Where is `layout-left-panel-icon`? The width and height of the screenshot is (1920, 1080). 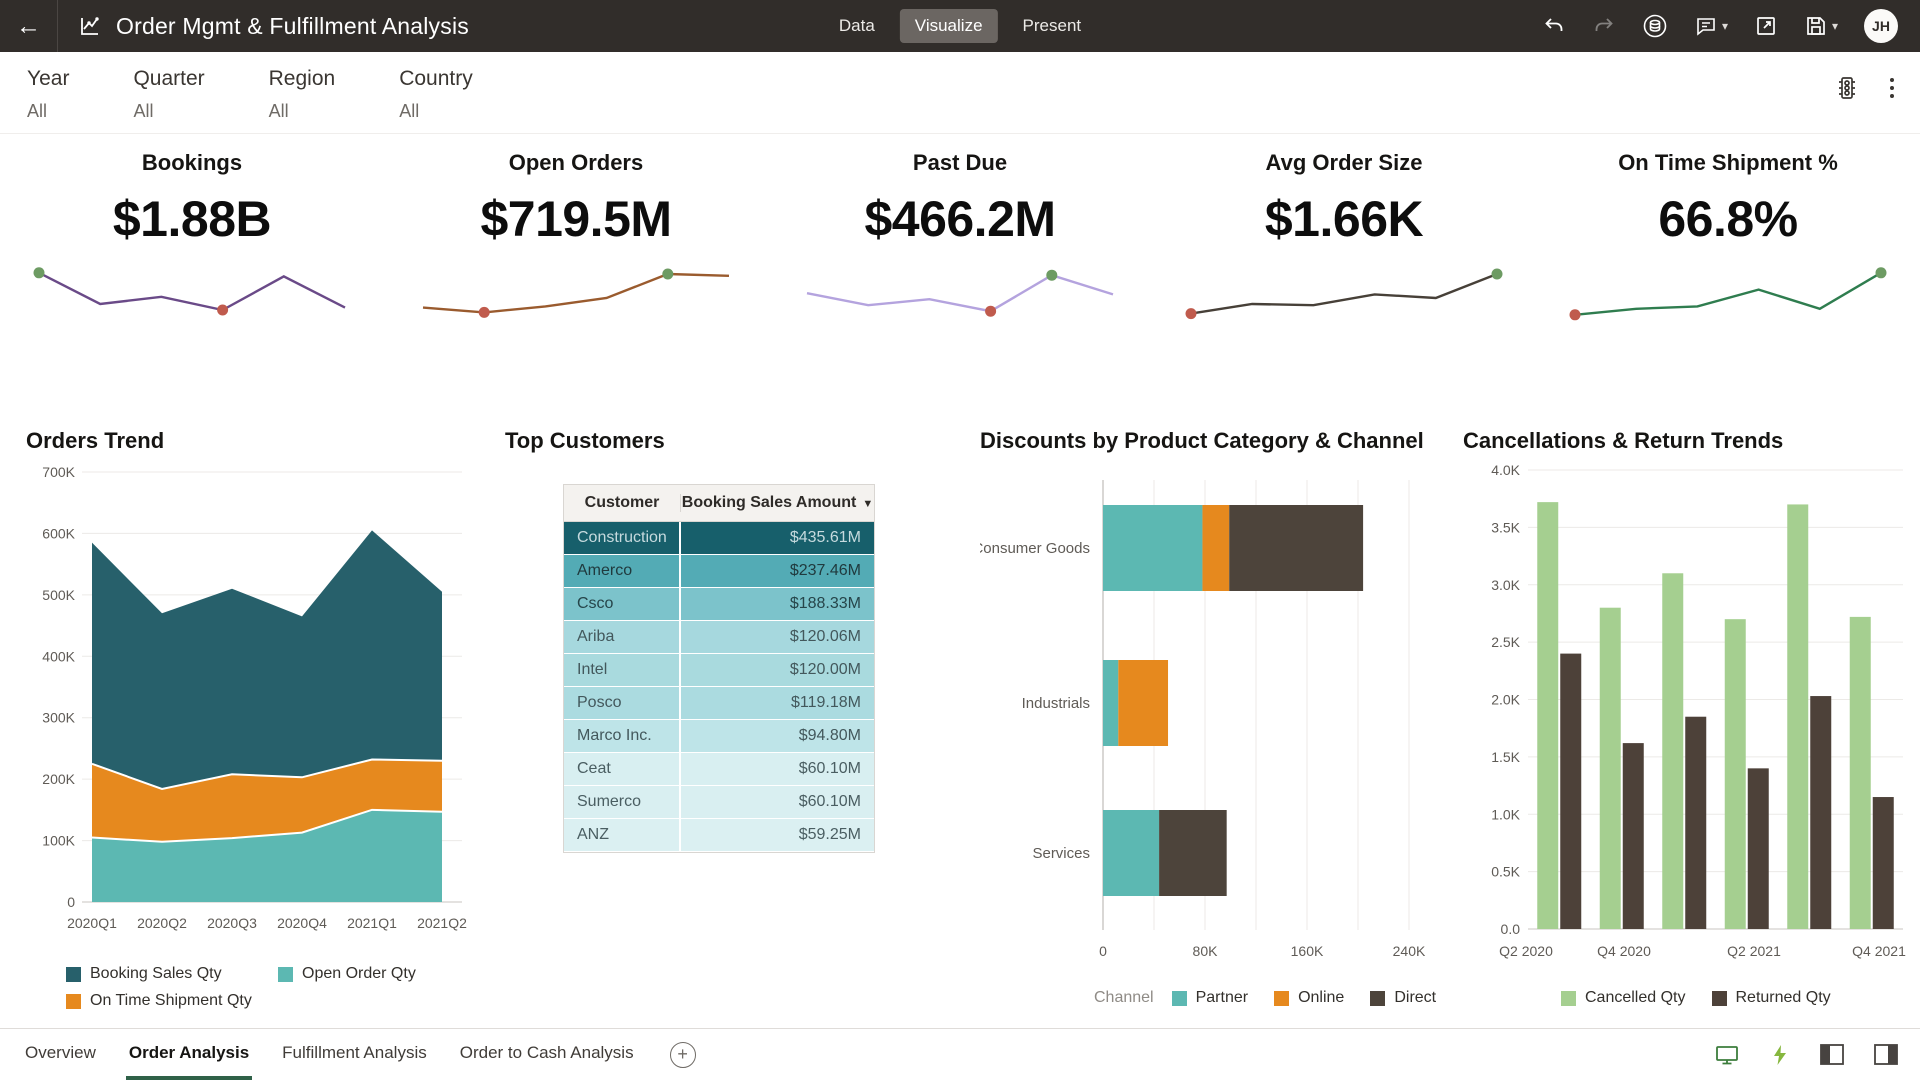
layout-left-panel-icon is located at coordinates (1832, 1054).